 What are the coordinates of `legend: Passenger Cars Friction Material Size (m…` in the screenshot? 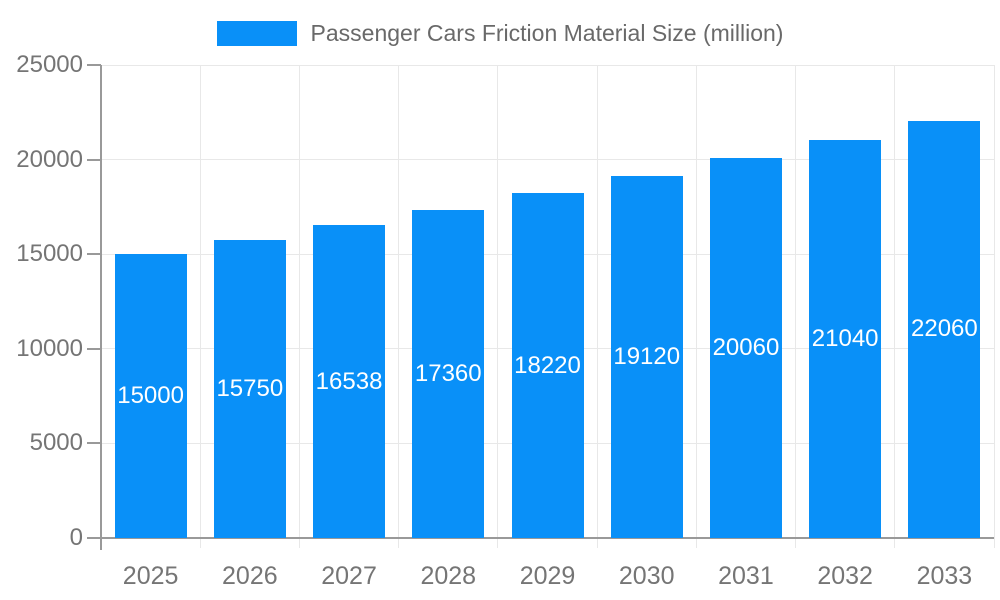 It's located at (500, 33).